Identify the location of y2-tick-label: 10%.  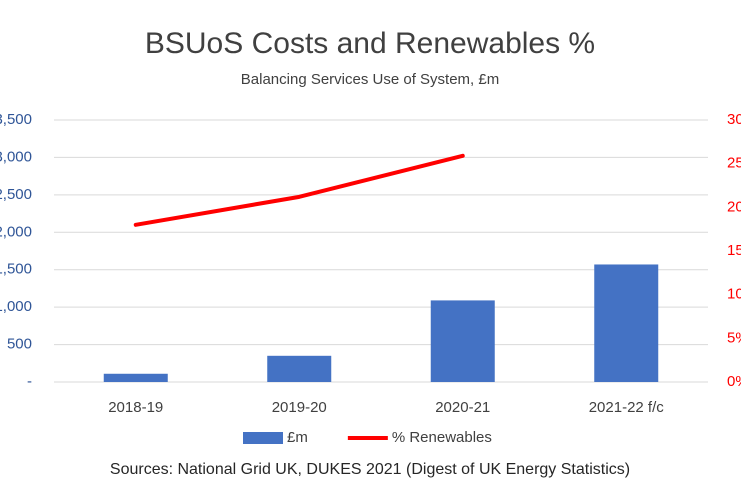
(734, 294).